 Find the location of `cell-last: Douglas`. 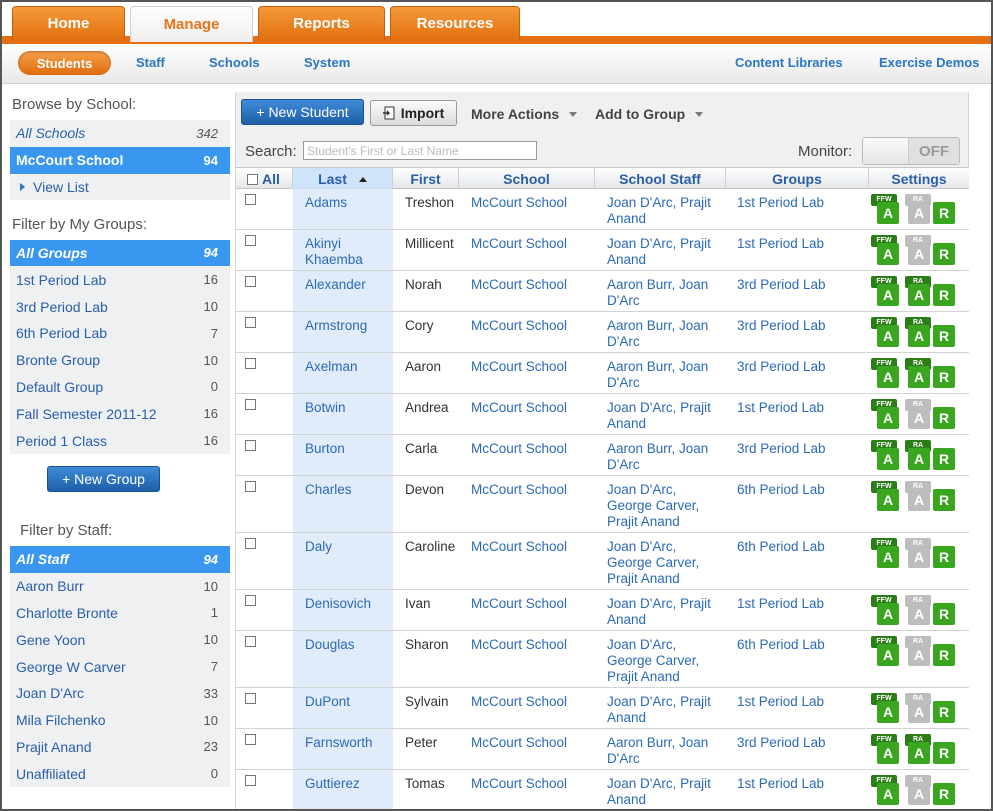

cell-last: Douglas is located at coordinates (343, 659).